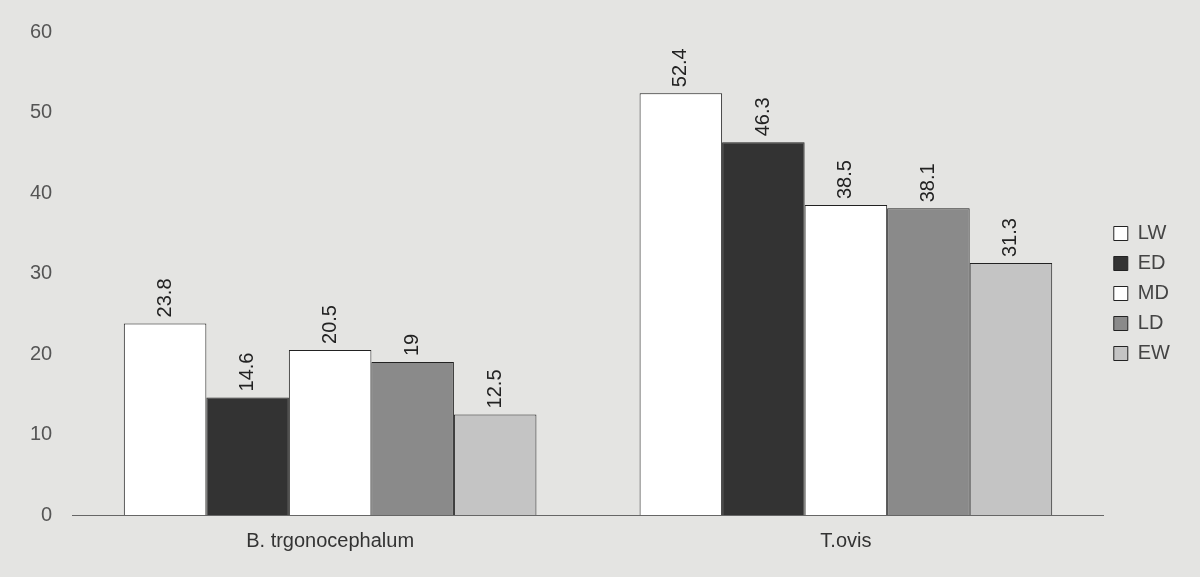 The height and width of the screenshot is (577, 1200). Describe the element at coordinates (41, 111) in the screenshot. I see `y-tick-label: 50` at that location.